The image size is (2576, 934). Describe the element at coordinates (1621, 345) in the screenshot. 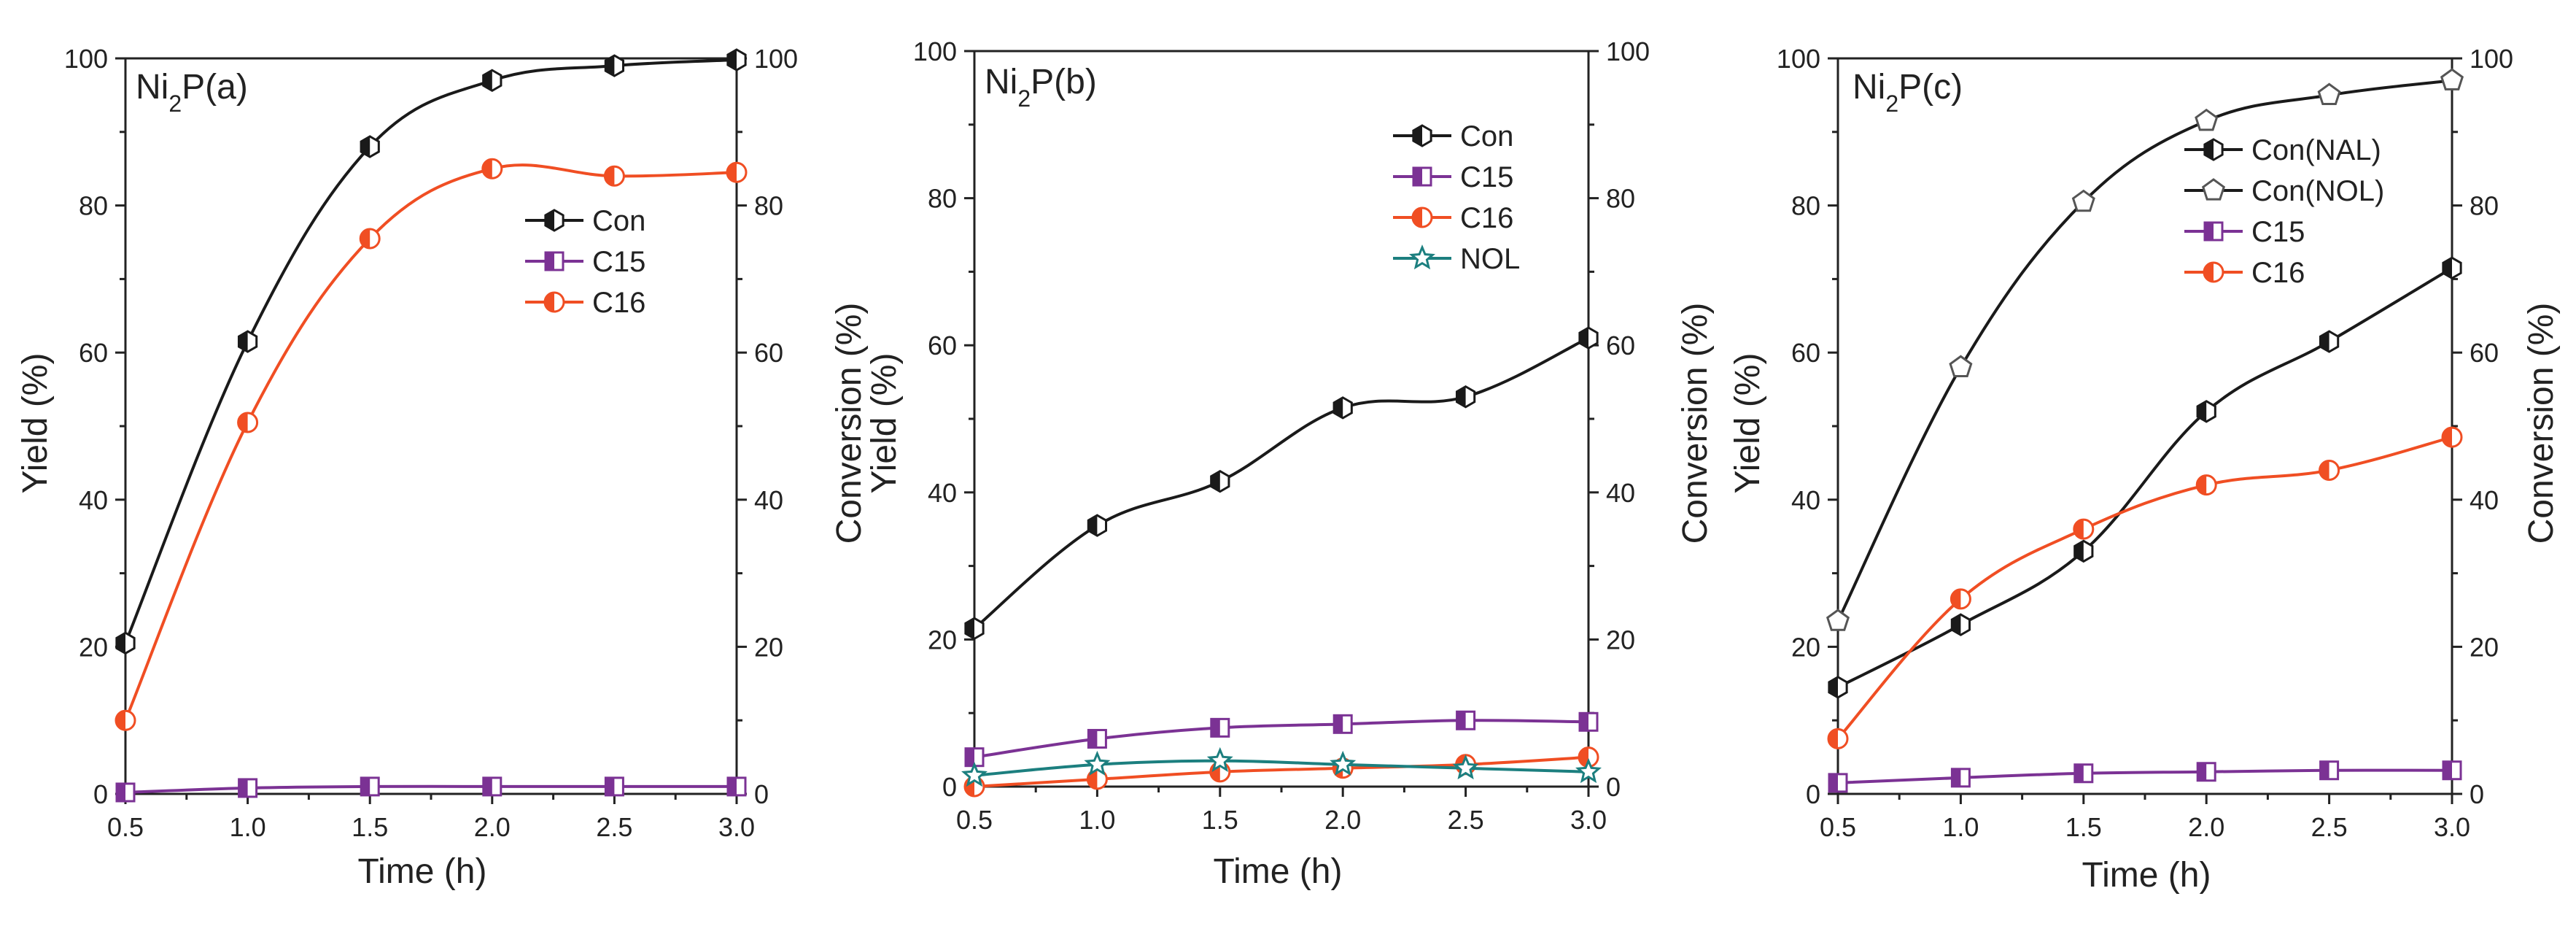

I see `y2-tick-label-b: 60` at that location.